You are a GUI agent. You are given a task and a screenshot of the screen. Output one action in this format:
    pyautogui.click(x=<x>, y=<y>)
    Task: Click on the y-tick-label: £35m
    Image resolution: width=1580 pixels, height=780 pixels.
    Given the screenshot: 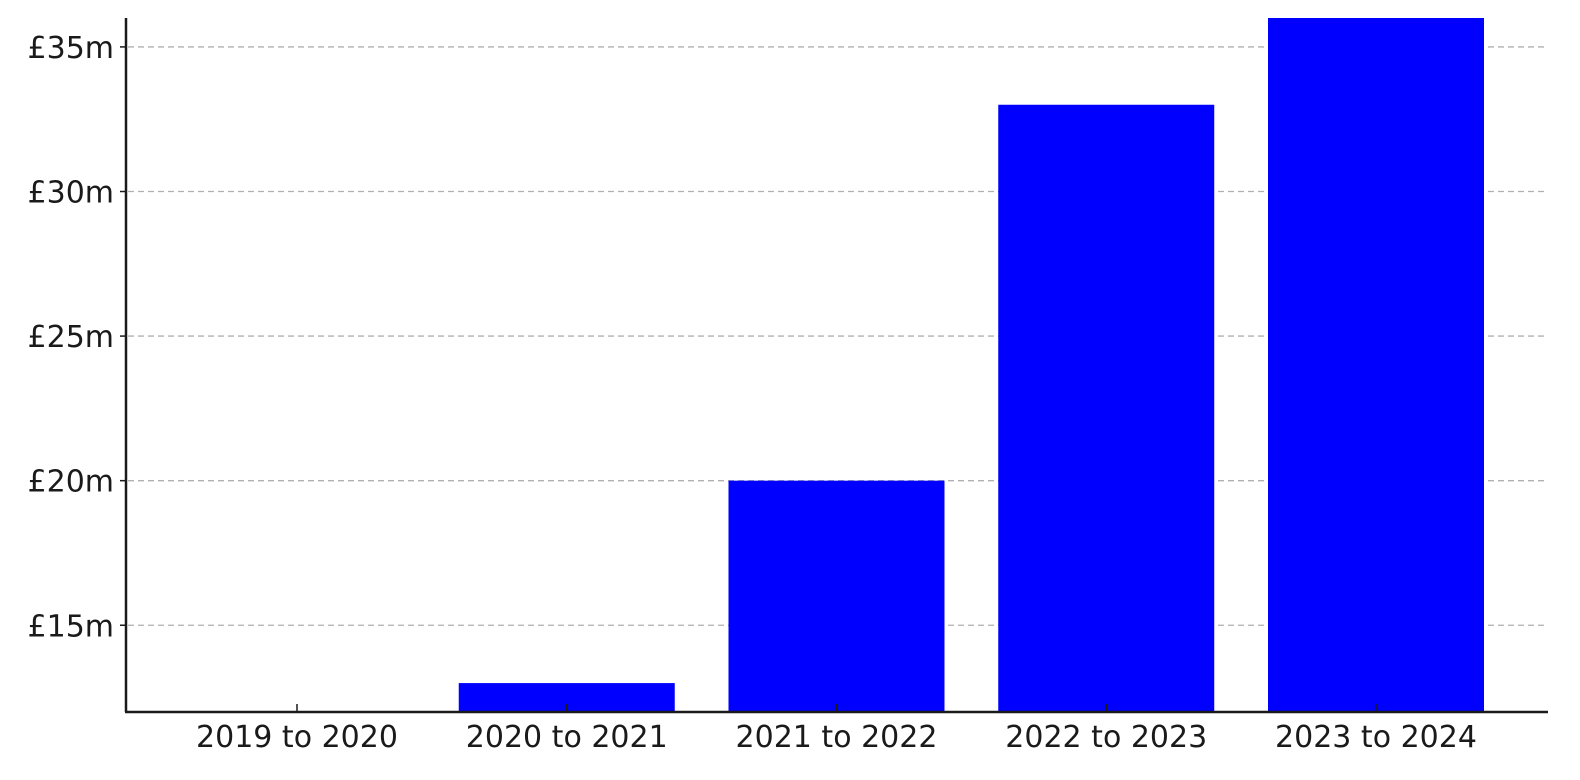 What is the action you would take?
    pyautogui.click(x=71, y=48)
    